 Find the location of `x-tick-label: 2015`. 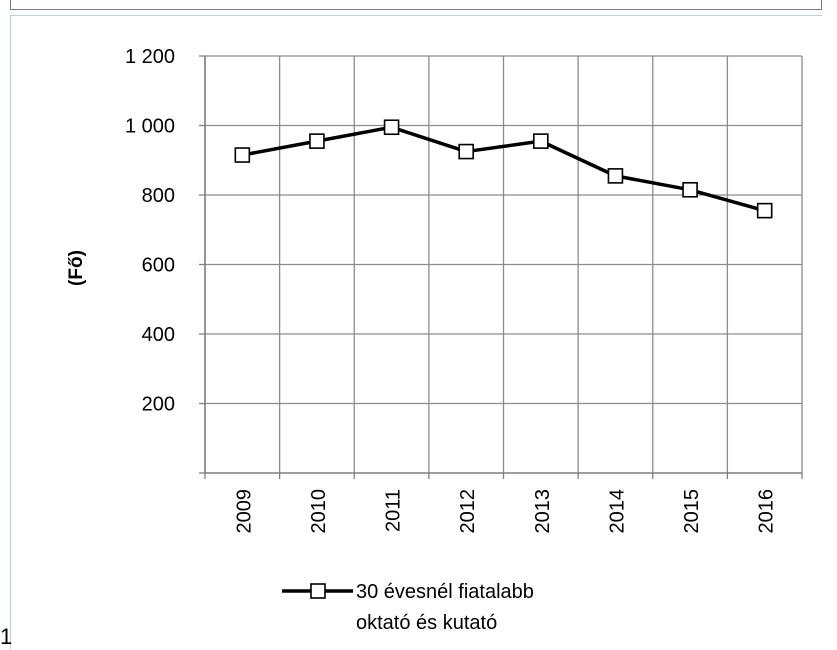

x-tick-label: 2015 is located at coordinates (692, 511).